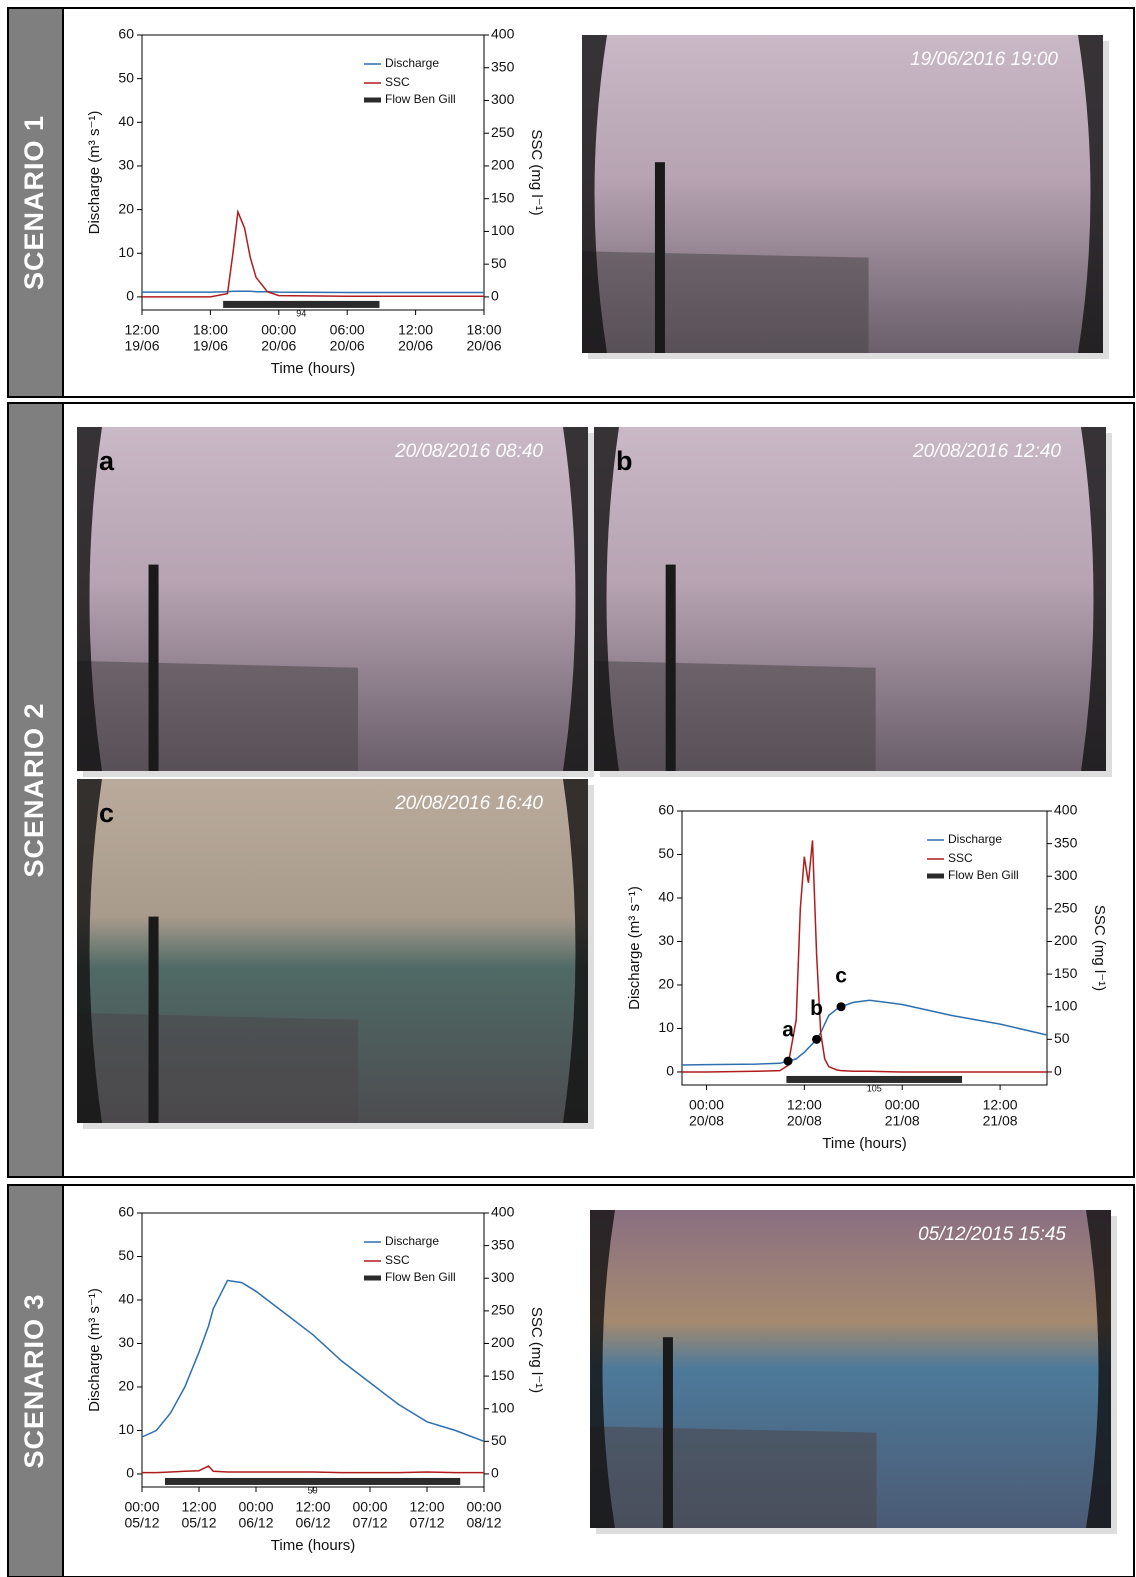  What do you see at coordinates (313, 1490) in the screenshot?
I see `flow-label: 59` at bounding box center [313, 1490].